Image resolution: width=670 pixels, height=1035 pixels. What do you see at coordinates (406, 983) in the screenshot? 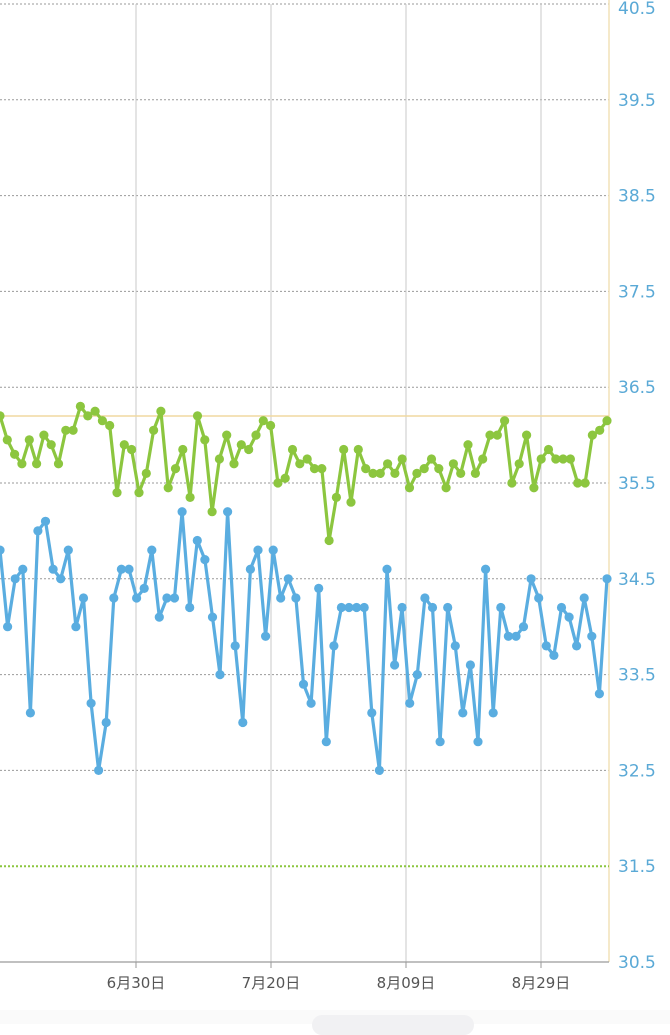
I see `x-tick-label: 8月09日` at bounding box center [406, 983].